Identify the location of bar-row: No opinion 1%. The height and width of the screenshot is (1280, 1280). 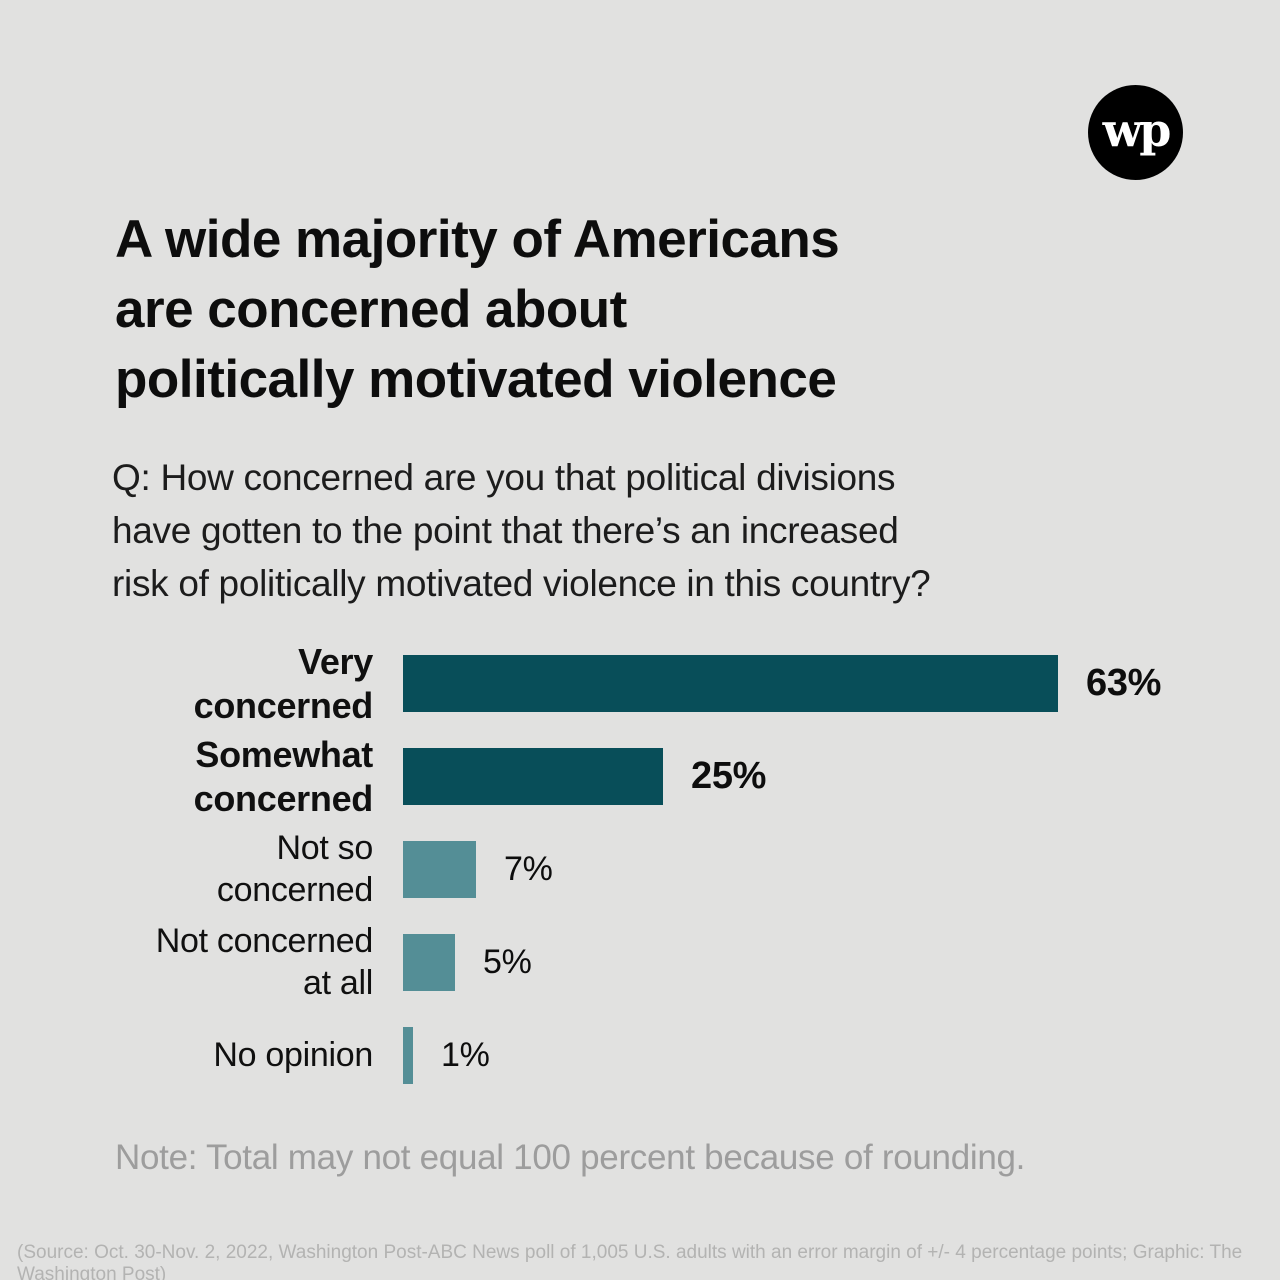
(665, 1055).